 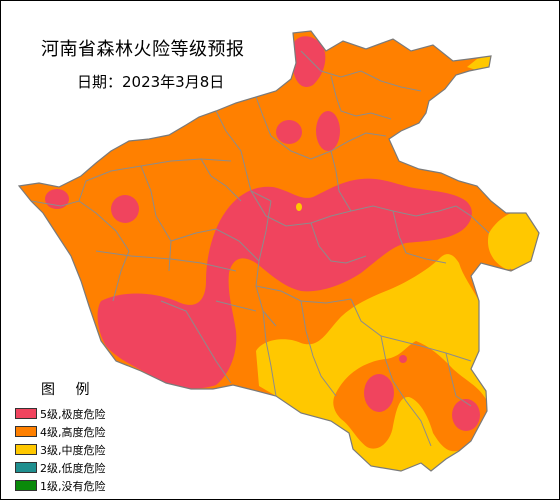 I want to click on legend-swatch-level2, so click(x=26, y=467).